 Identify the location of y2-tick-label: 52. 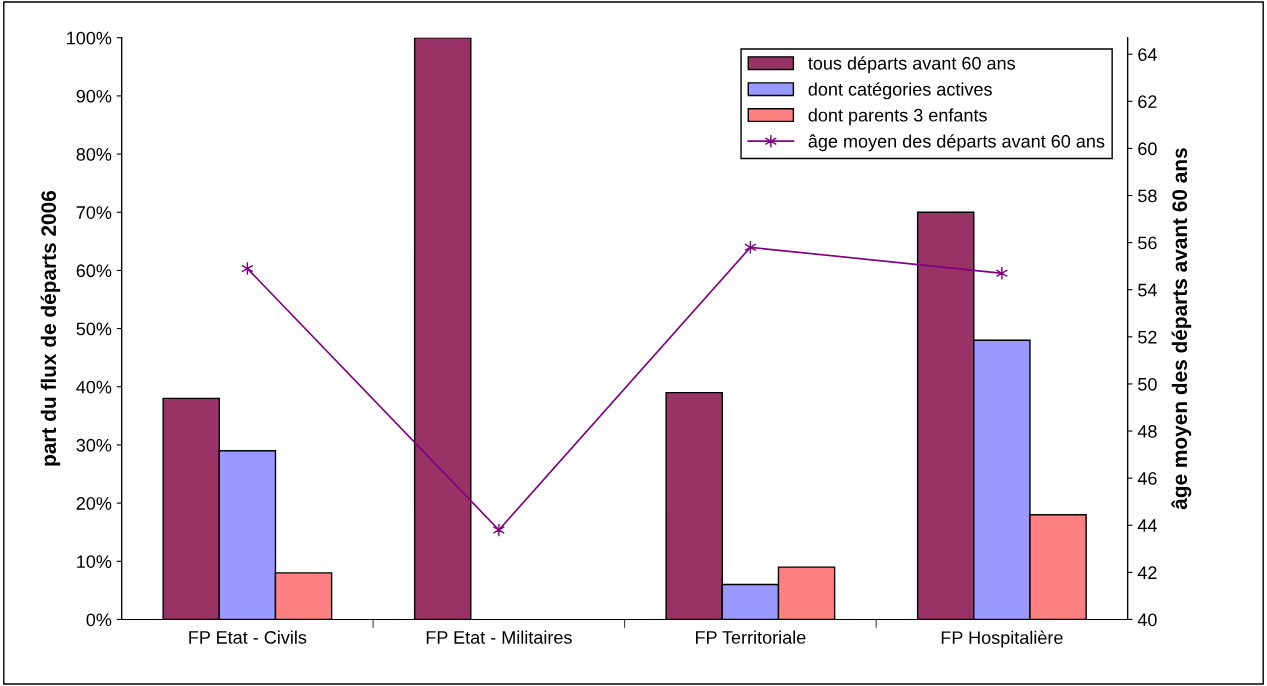
(1147, 337).